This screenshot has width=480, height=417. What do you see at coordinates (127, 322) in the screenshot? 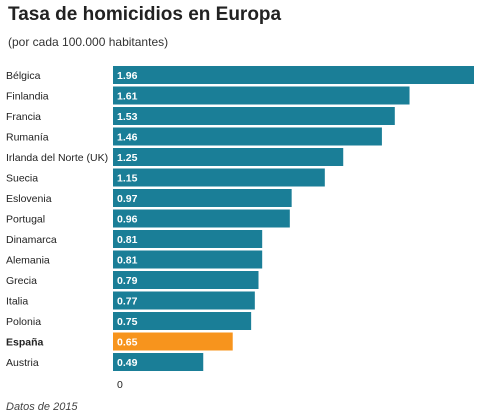
I see `data-label: 0.75` at bounding box center [127, 322].